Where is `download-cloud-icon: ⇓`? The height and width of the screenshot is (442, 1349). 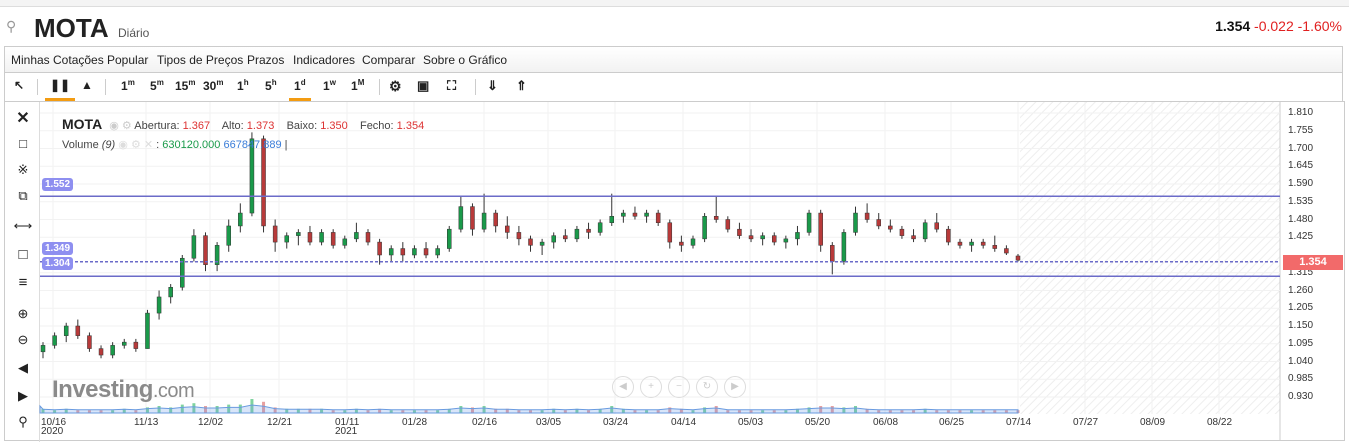 download-cloud-icon: ⇓ is located at coordinates (492, 85).